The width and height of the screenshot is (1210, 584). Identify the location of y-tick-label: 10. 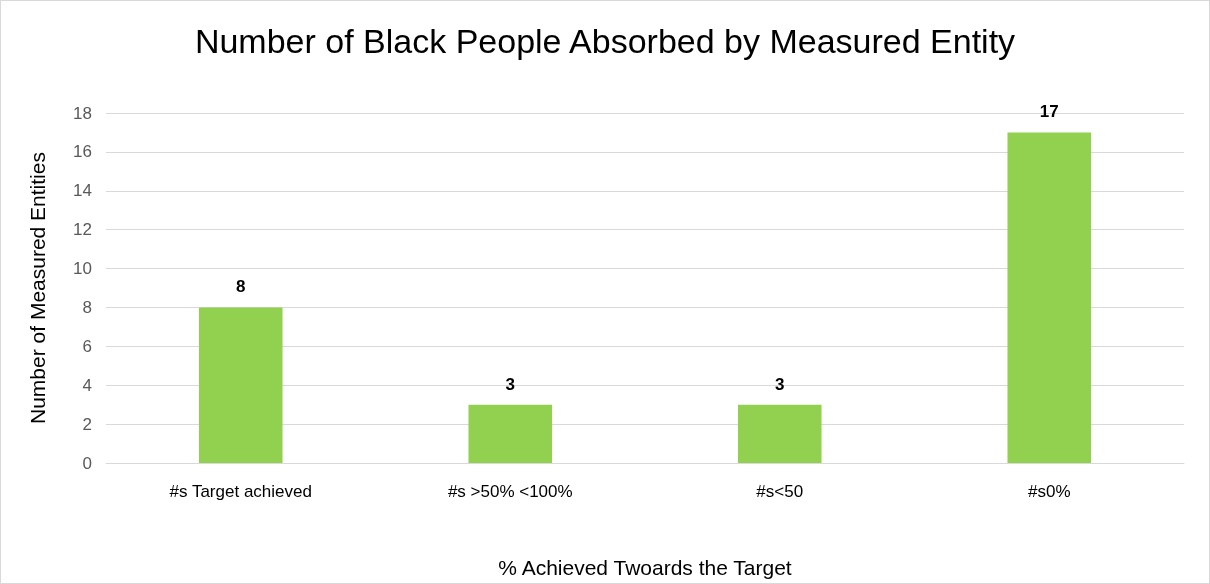
(82, 269).